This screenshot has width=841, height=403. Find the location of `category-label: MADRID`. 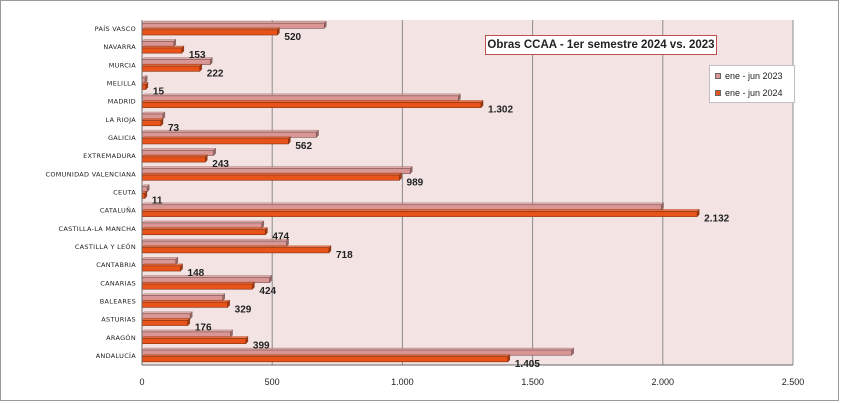

category-label: MADRID is located at coordinates (122, 102).